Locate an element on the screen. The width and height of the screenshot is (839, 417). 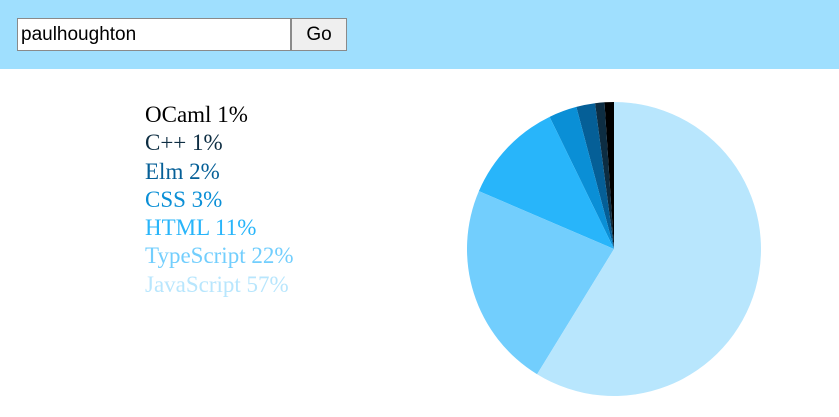
legend-item-elm: Elm 2% is located at coordinates (182, 171).